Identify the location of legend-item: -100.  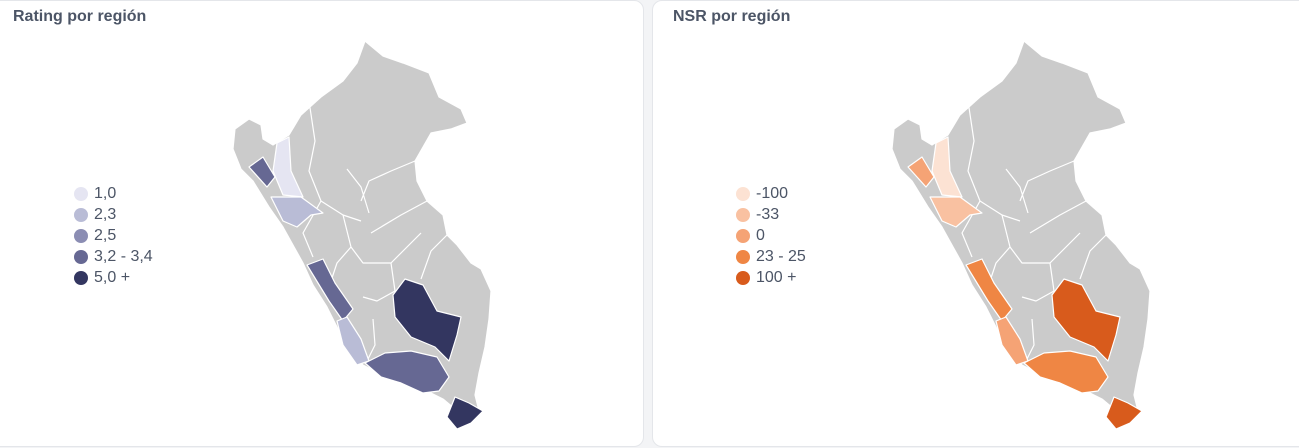
(771, 193).